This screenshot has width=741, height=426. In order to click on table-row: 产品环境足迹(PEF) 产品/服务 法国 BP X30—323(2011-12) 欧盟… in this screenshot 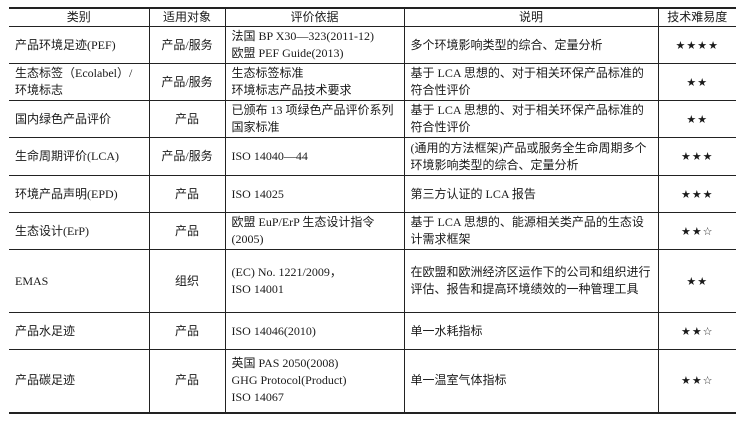, I will do `click(372, 45)`.